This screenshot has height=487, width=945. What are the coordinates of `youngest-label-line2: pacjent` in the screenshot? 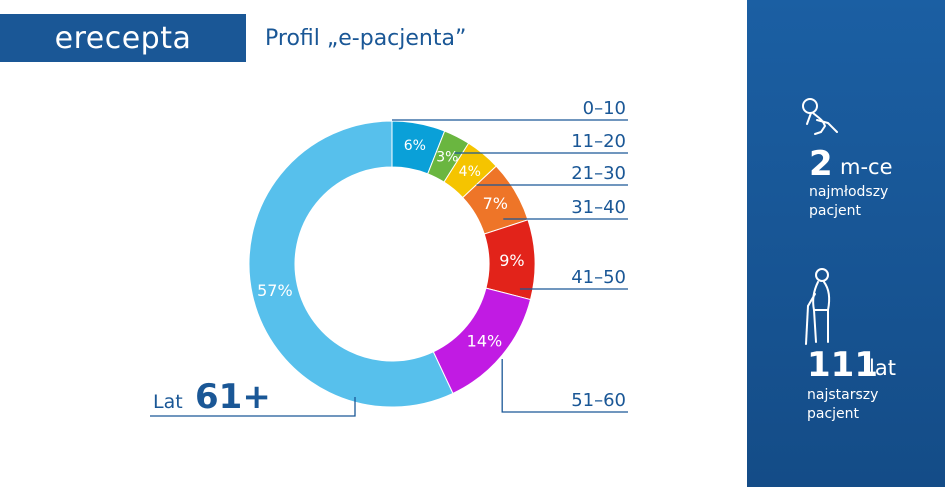 It's located at (835, 211).